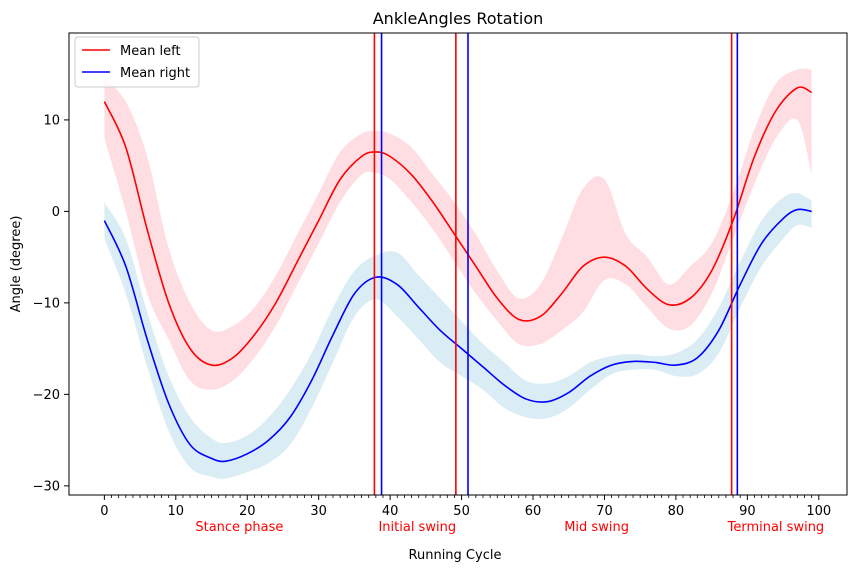  I want to click on phase-label: Stance phase, so click(239, 527).